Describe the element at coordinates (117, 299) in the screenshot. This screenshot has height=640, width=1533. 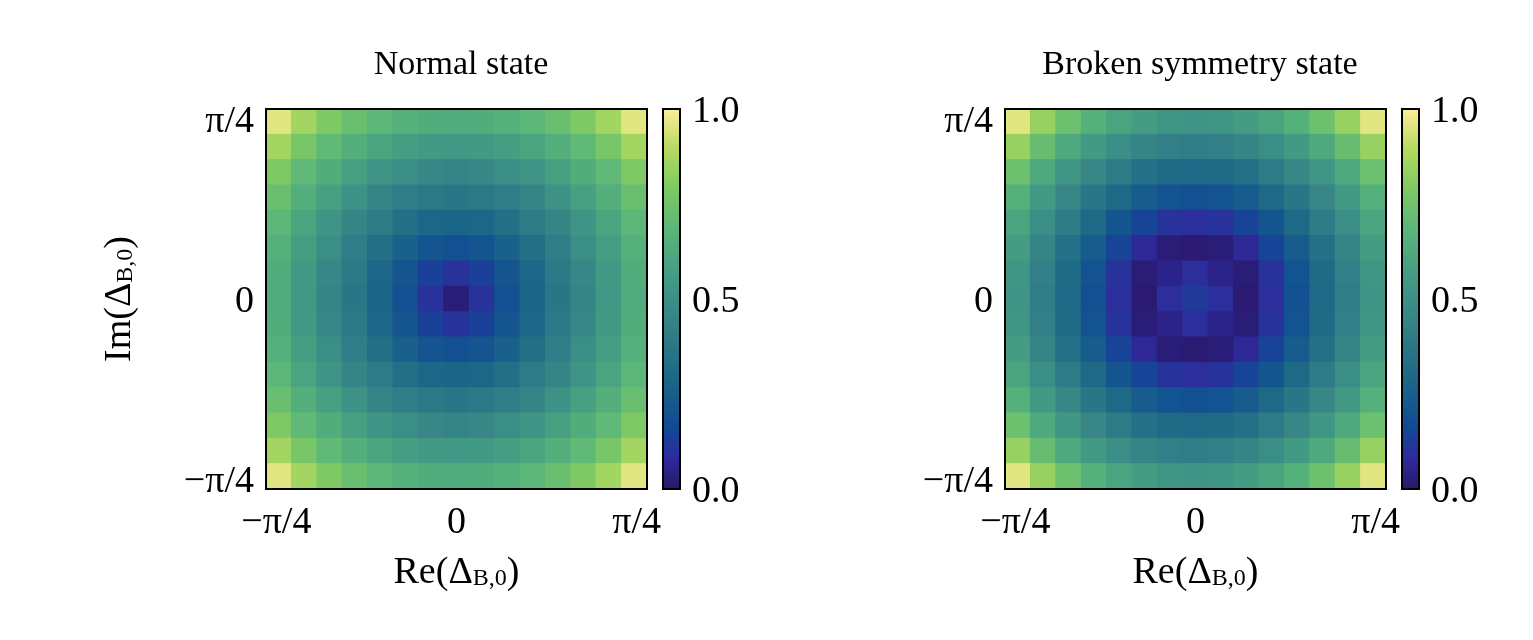
I see `y-axis-title: Im(ΔB,0)` at that location.